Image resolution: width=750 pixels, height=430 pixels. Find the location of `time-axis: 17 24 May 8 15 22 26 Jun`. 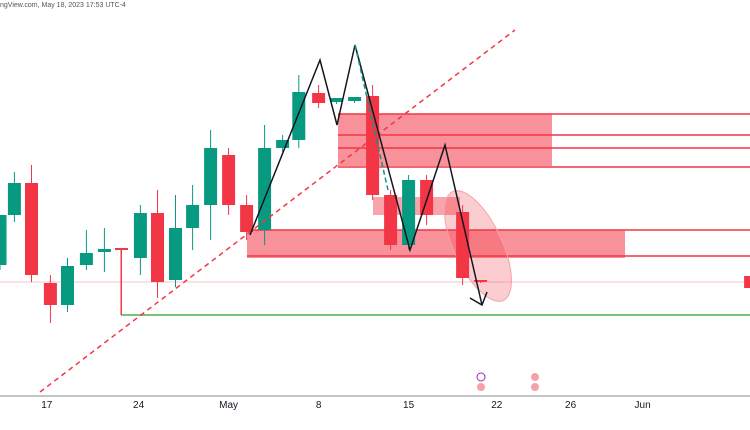

time-axis: 17 24 May 8 15 22 26 Jun is located at coordinates (345, 405).